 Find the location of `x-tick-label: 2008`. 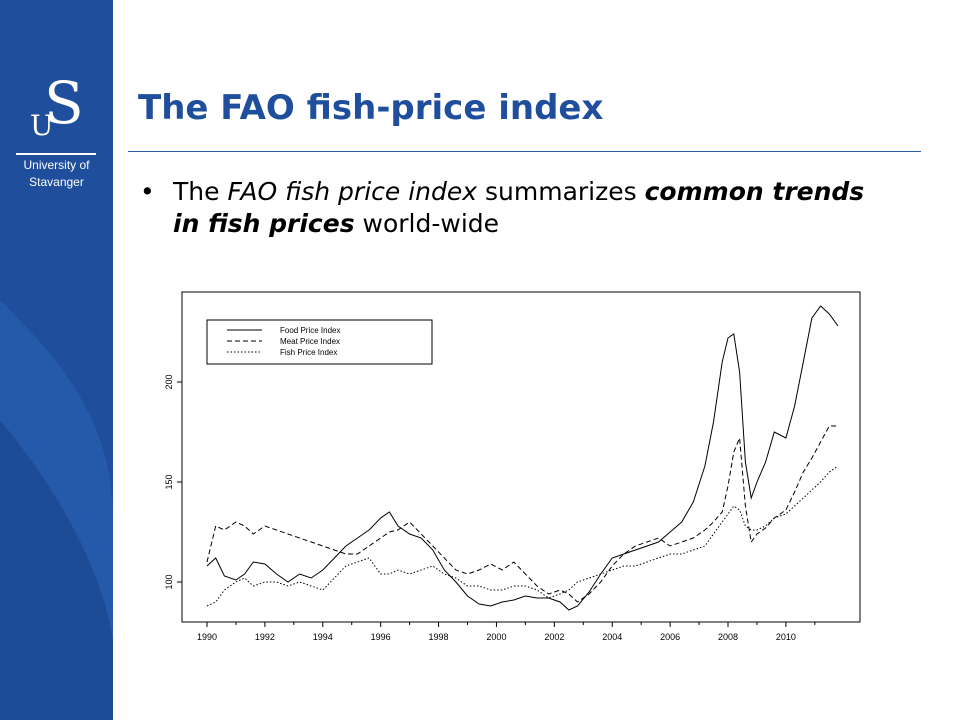

x-tick-label: 2008 is located at coordinates (728, 637).